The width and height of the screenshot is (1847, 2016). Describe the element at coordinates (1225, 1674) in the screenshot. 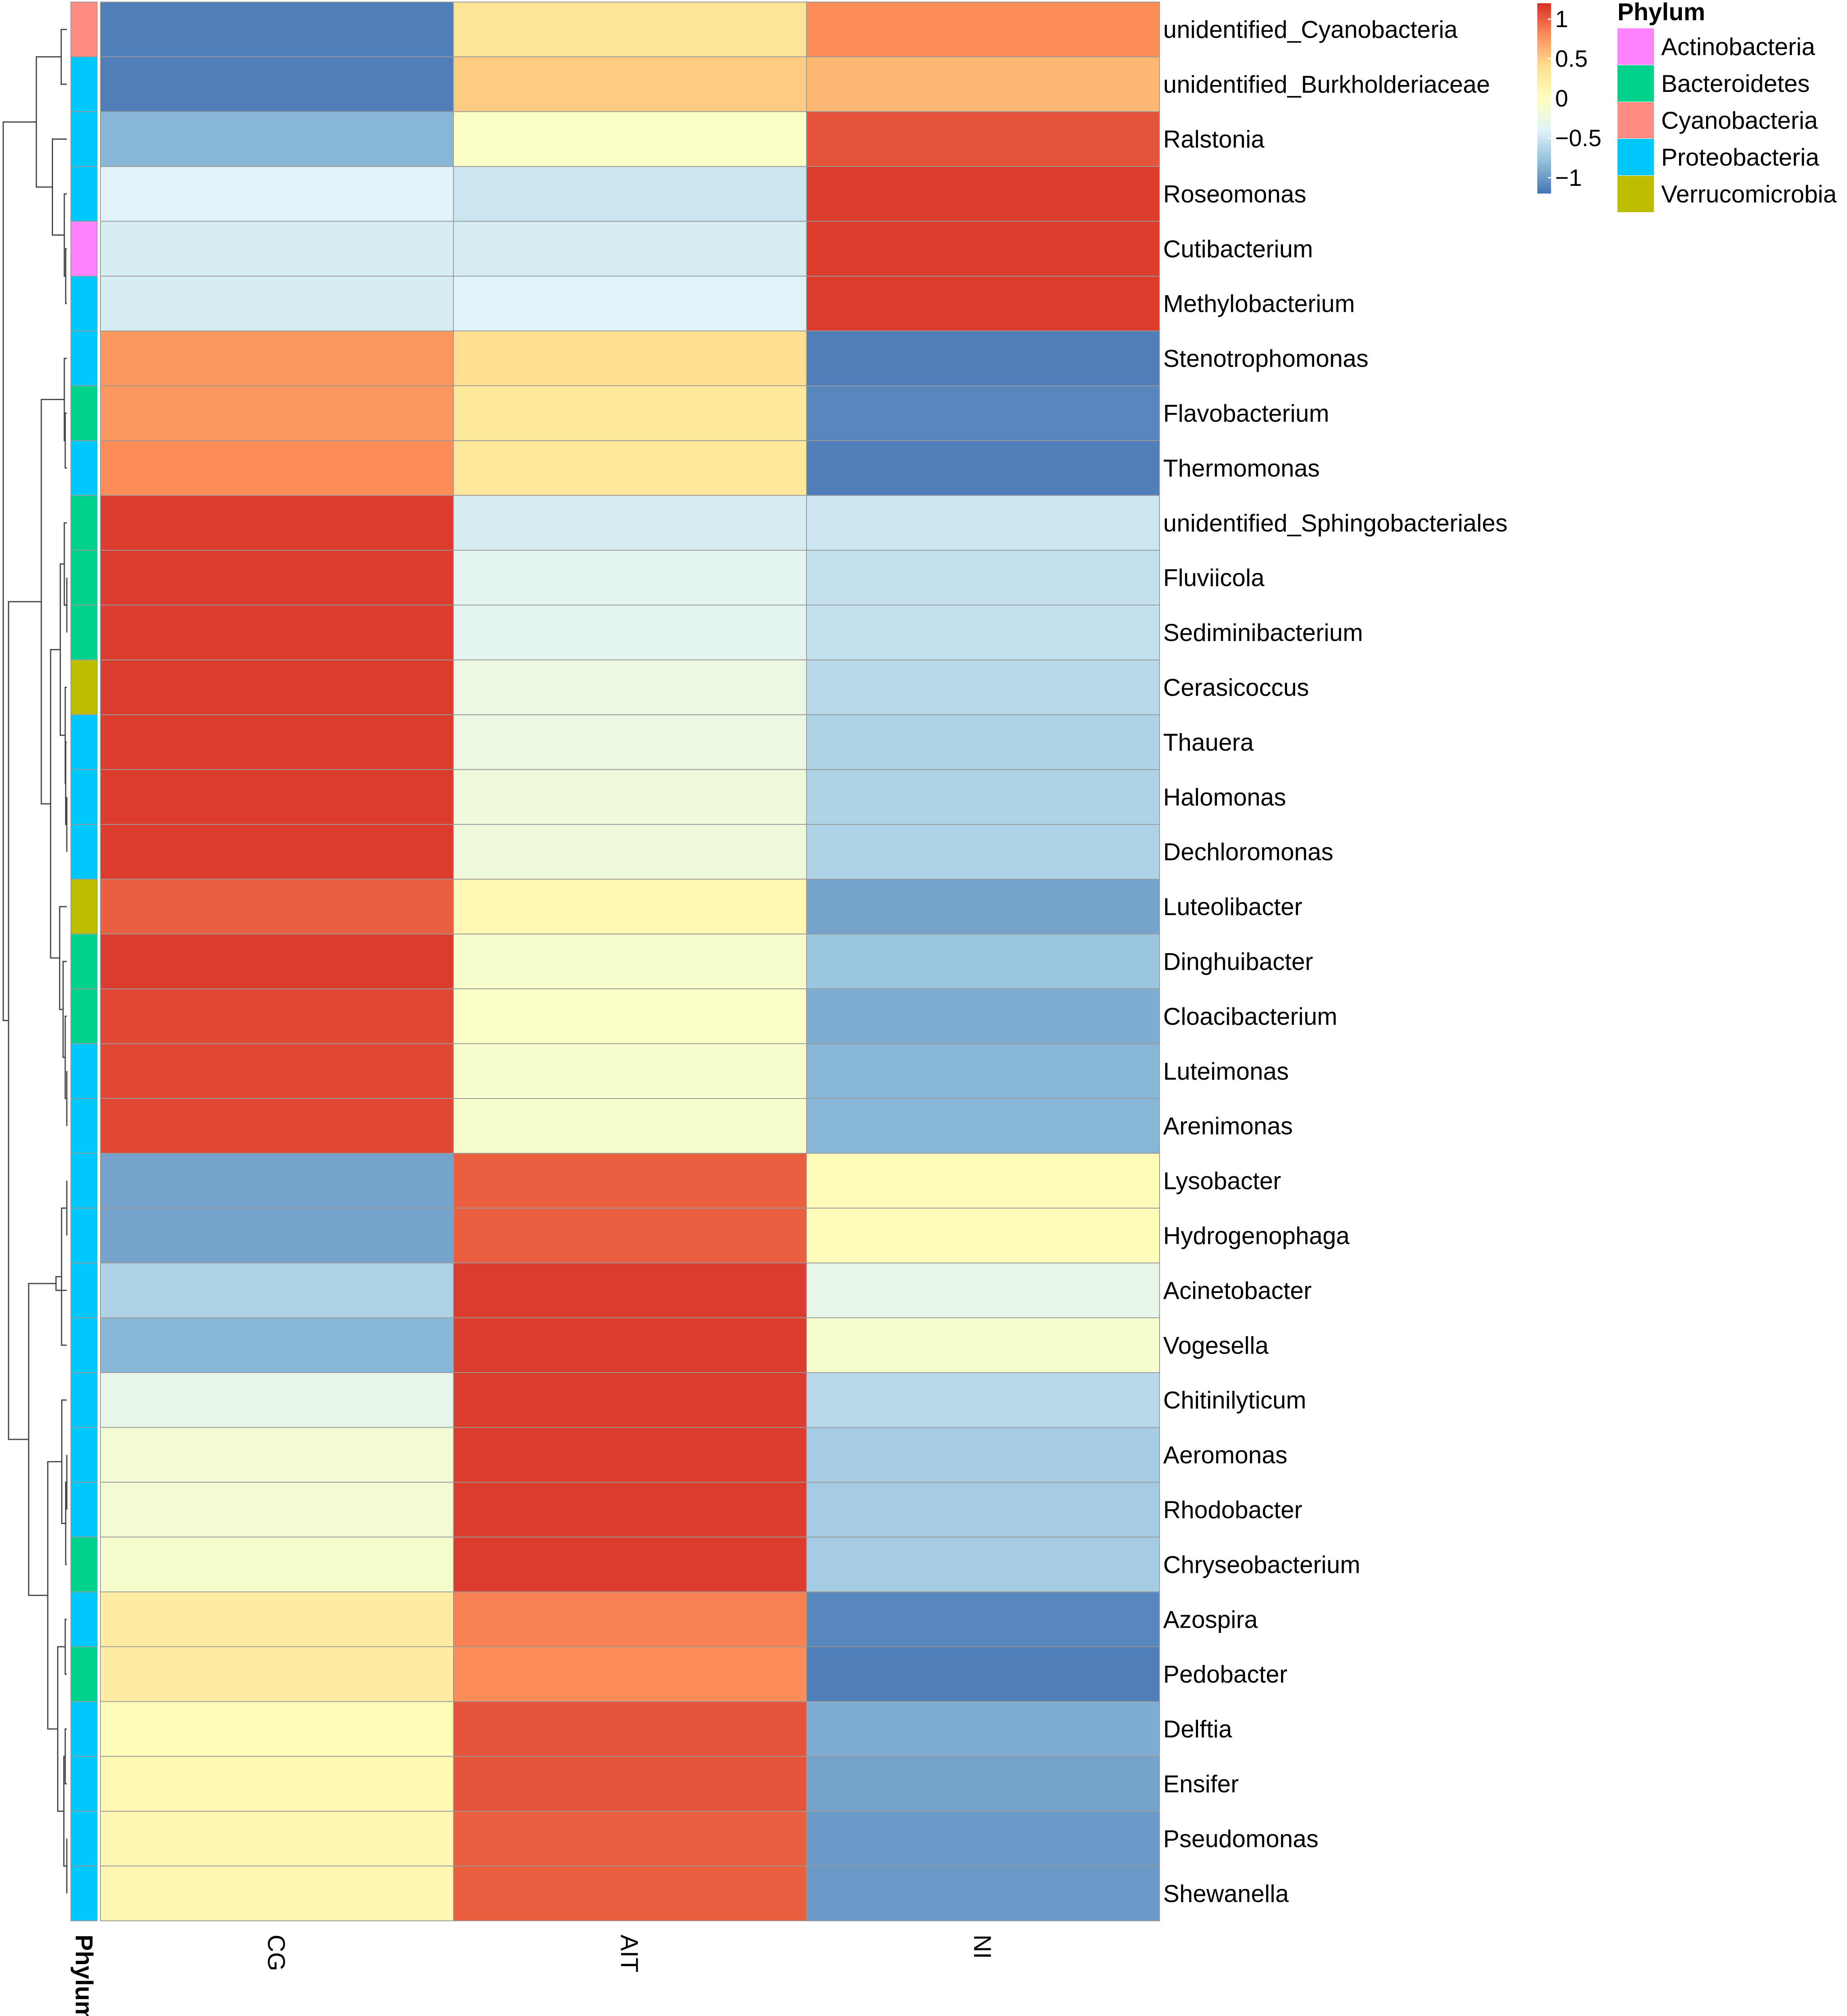

I see `row-label-pedobacter: Pedobacter` at that location.